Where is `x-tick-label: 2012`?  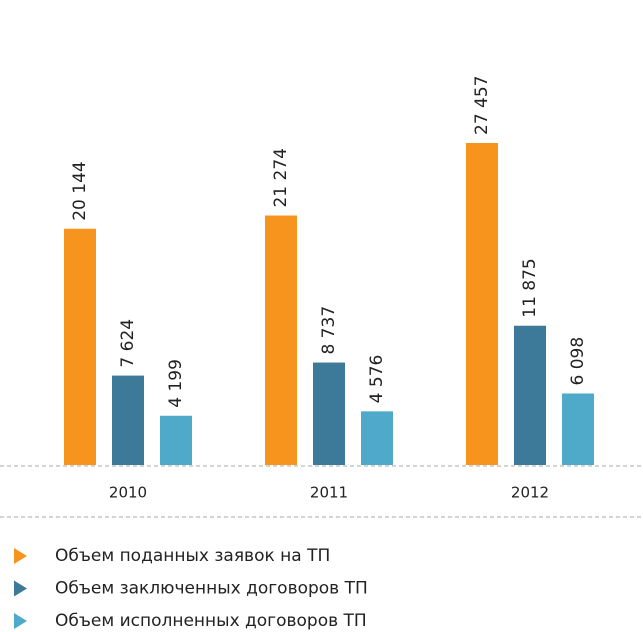
x-tick-label: 2012 is located at coordinates (530, 493).